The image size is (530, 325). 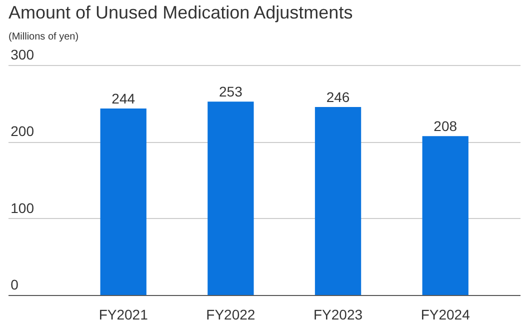 What do you see at coordinates (338, 96) in the screenshot?
I see `data-label: 246` at bounding box center [338, 96].